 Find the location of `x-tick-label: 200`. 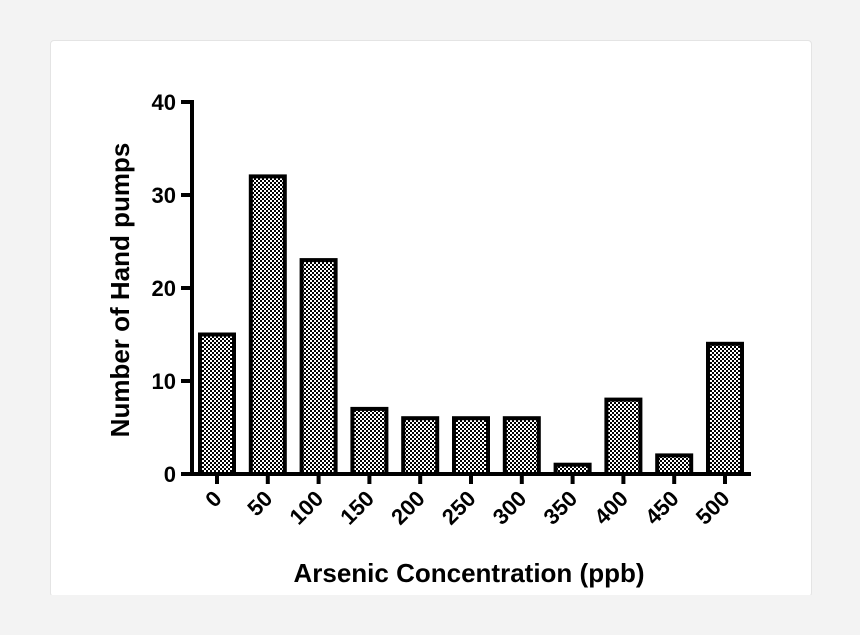

x-tick-label: 200 is located at coordinates (408, 508).